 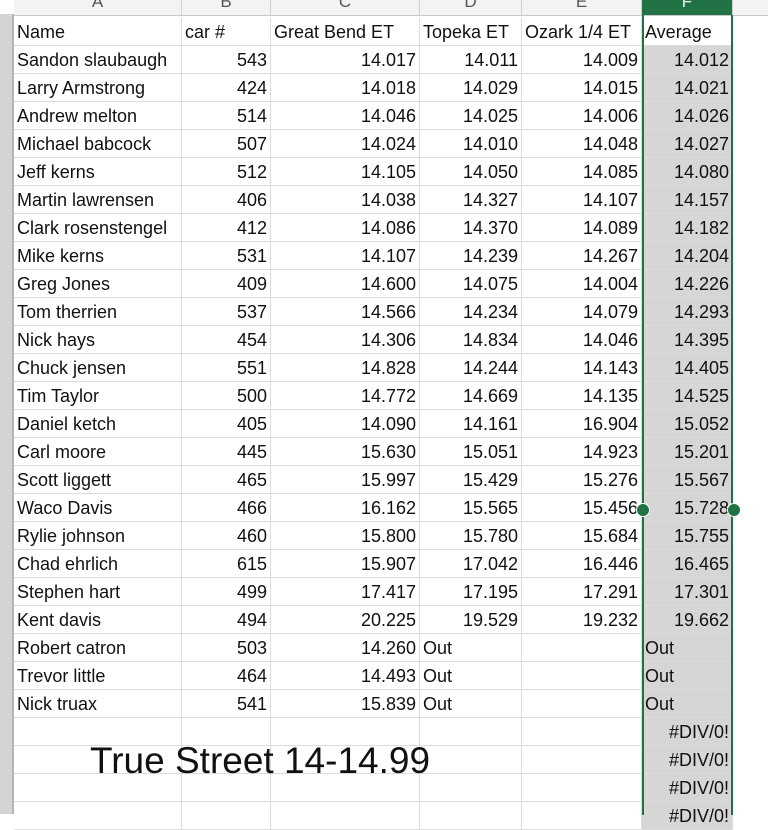 What do you see at coordinates (345, 396) in the screenshot?
I see `cell: 14.772` at bounding box center [345, 396].